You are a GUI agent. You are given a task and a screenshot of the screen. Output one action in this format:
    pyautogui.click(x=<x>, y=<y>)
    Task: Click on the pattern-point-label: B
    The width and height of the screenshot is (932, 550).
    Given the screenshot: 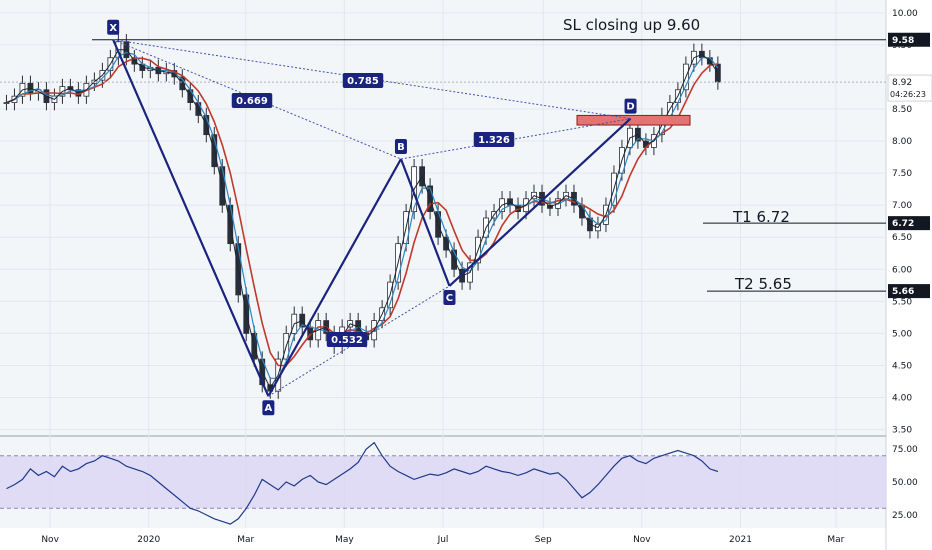 What is the action you would take?
    pyautogui.click(x=401, y=147)
    